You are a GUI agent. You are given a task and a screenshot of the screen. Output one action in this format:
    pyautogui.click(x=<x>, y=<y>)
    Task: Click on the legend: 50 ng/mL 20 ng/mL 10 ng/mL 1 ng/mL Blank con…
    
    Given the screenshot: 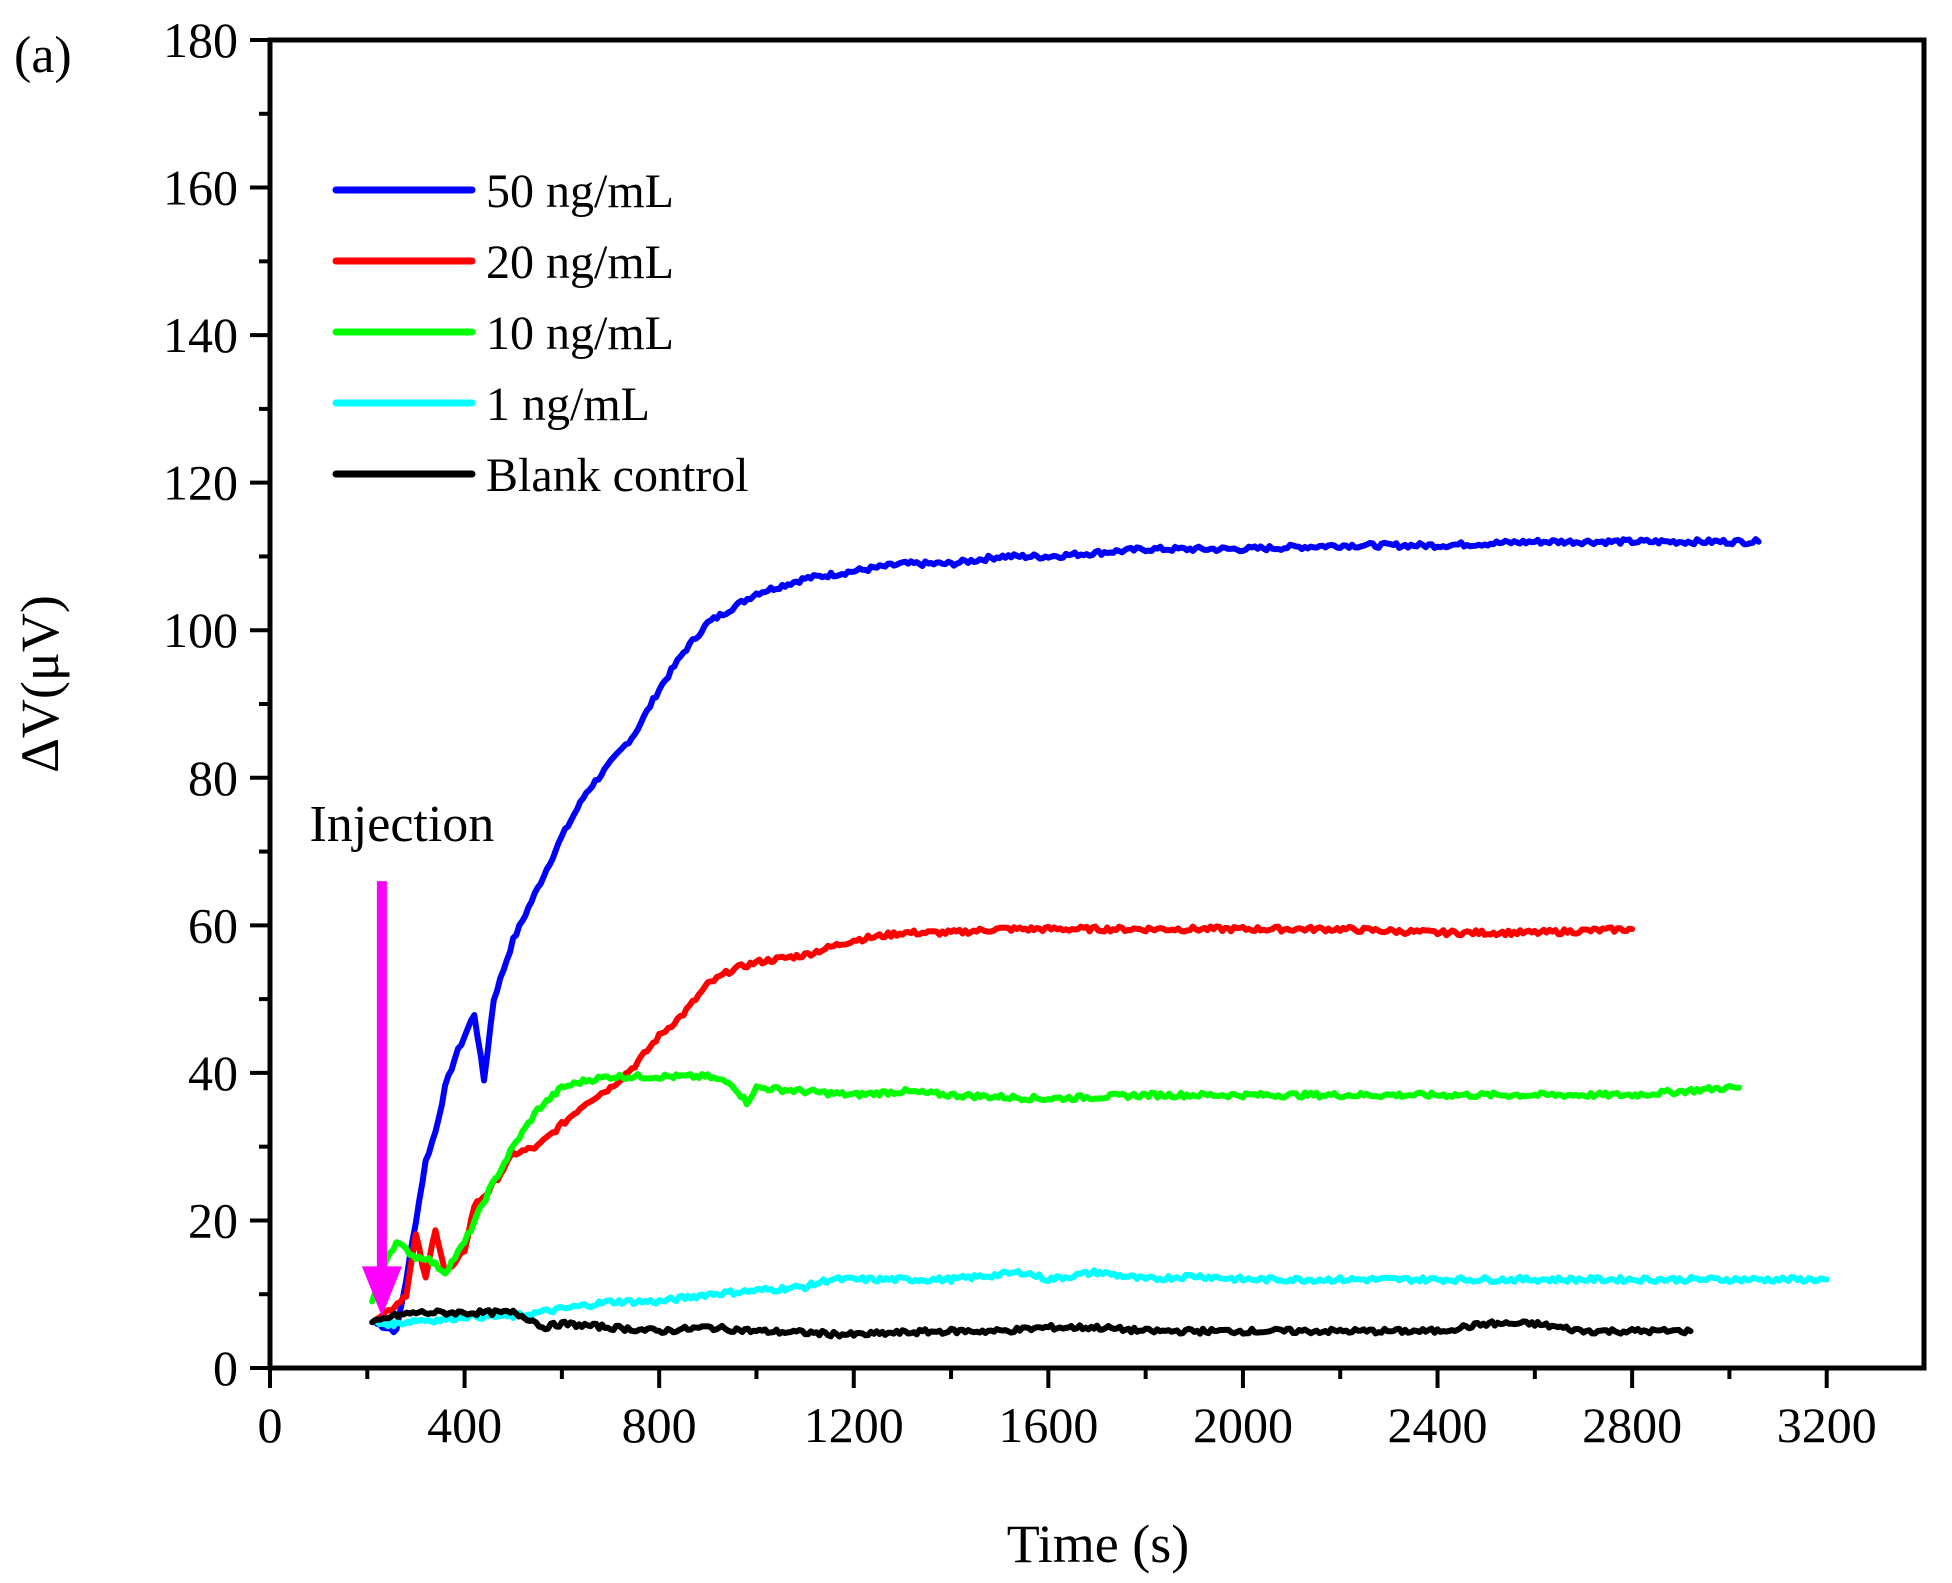 What is the action you would take?
    pyautogui.click(x=540, y=333)
    